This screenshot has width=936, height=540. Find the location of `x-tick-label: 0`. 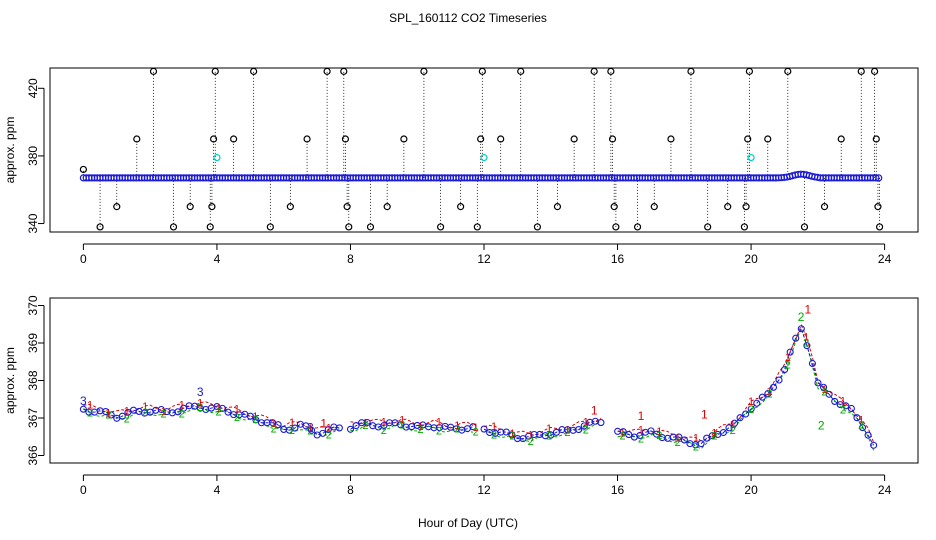

x-tick-label: 0 is located at coordinates (83, 259).